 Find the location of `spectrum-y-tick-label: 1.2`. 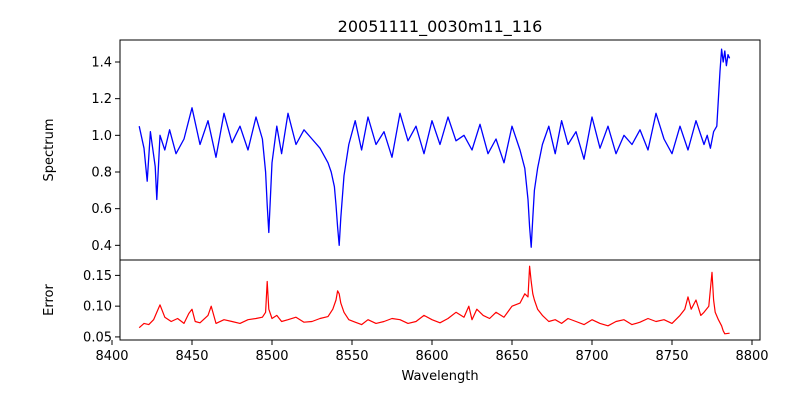

spectrum-y-tick-label: 1.2 is located at coordinates (101, 99).